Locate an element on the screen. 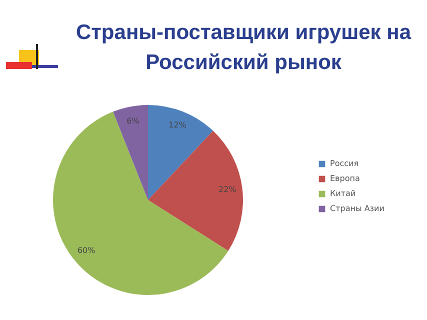 Image resolution: width=427 pixels, height=320 pixels. legend-label: Китай is located at coordinates (343, 193).